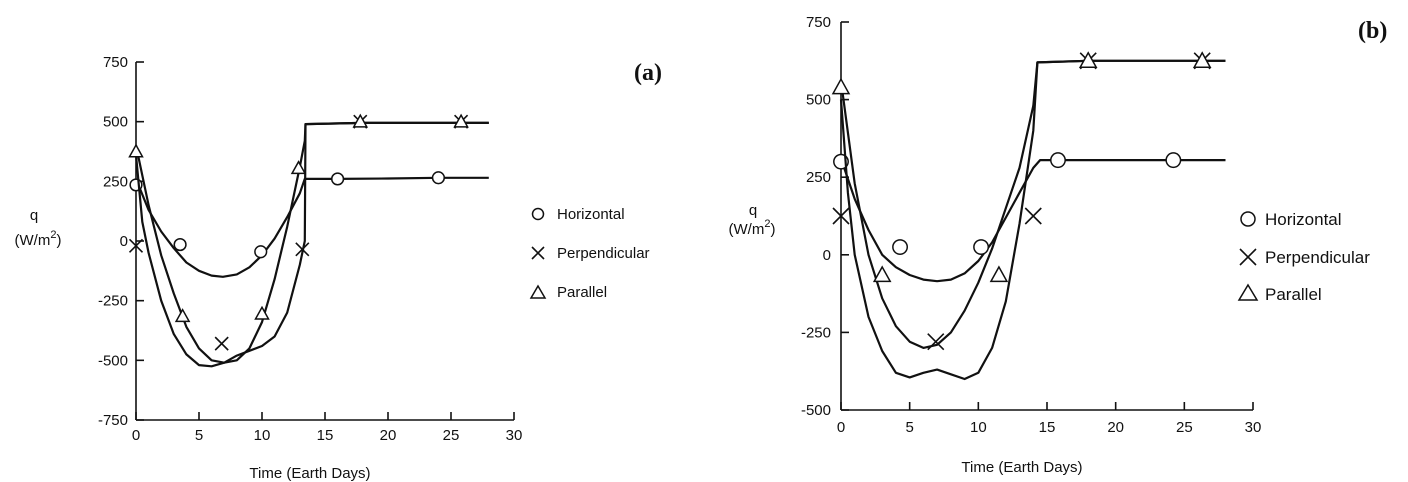 This screenshot has width=1408, height=482. I want to click on panel-a-y-tick-label: -500, so click(113, 360).